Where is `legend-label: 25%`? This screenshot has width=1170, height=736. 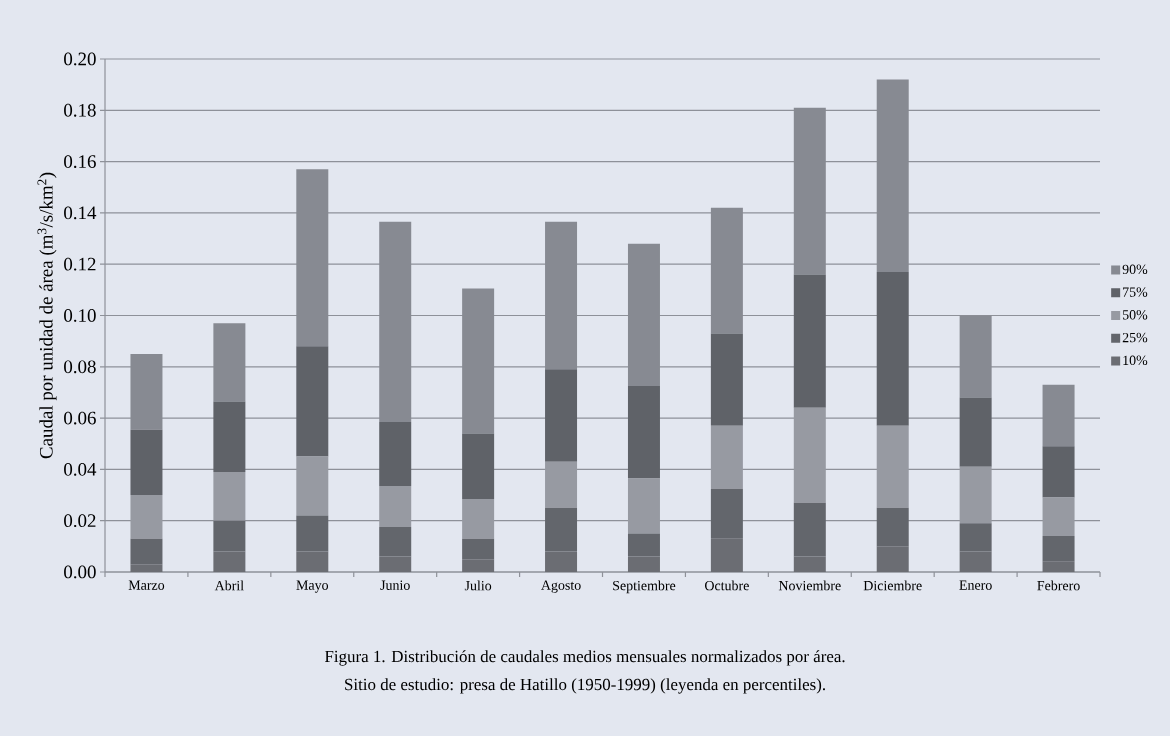
legend-label: 25% is located at coordinates (1135, 337).